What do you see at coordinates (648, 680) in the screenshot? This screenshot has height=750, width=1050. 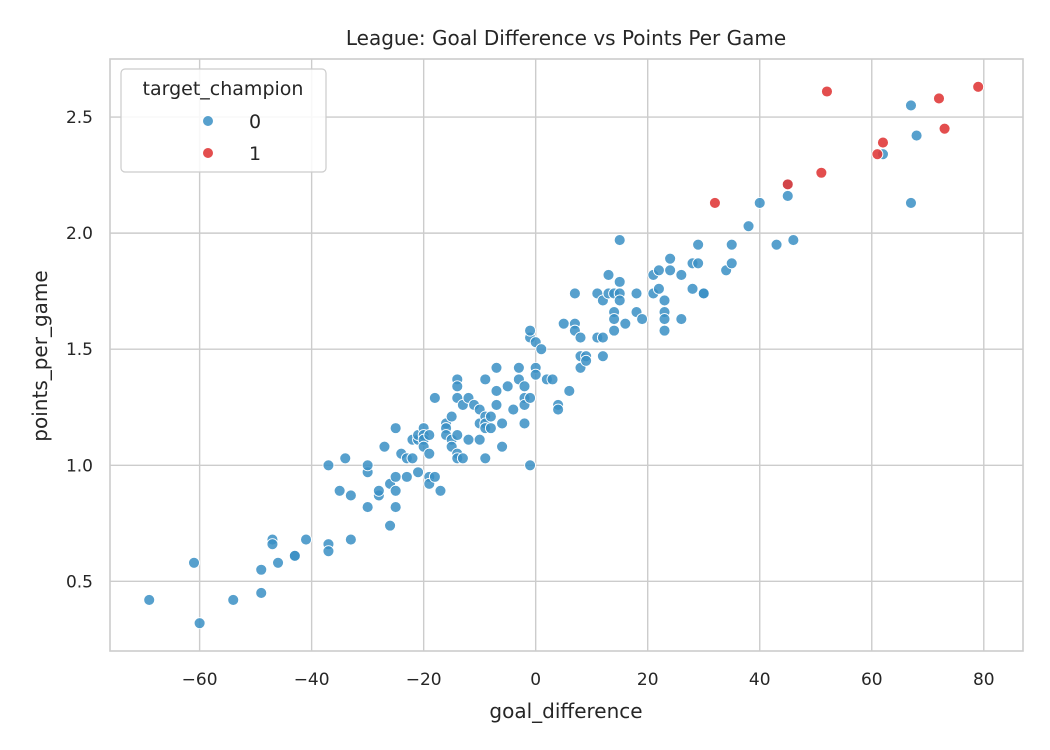 I see `x-tick-label: 20` at bounding box center [648, 680].